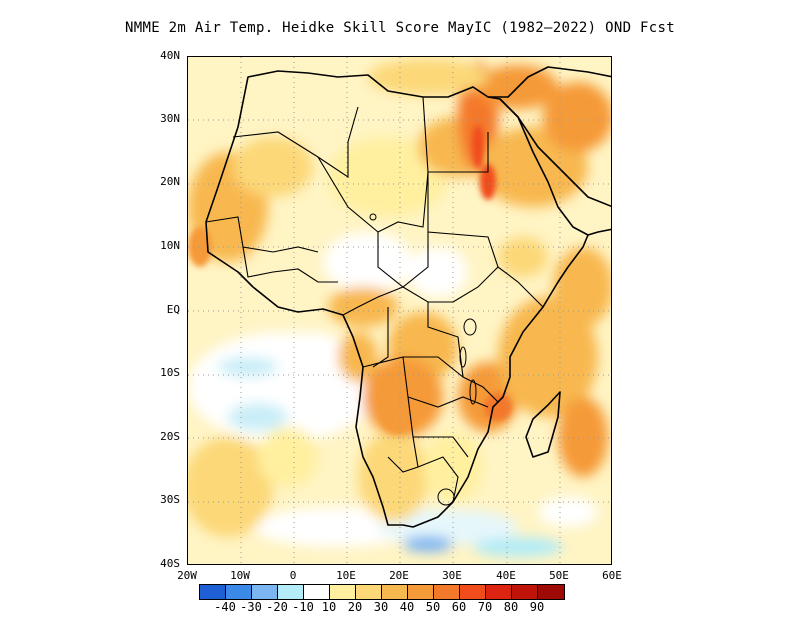 This screenshot has height=618, width=800. I want to click on lon-label: 50E, so click(559, 575).